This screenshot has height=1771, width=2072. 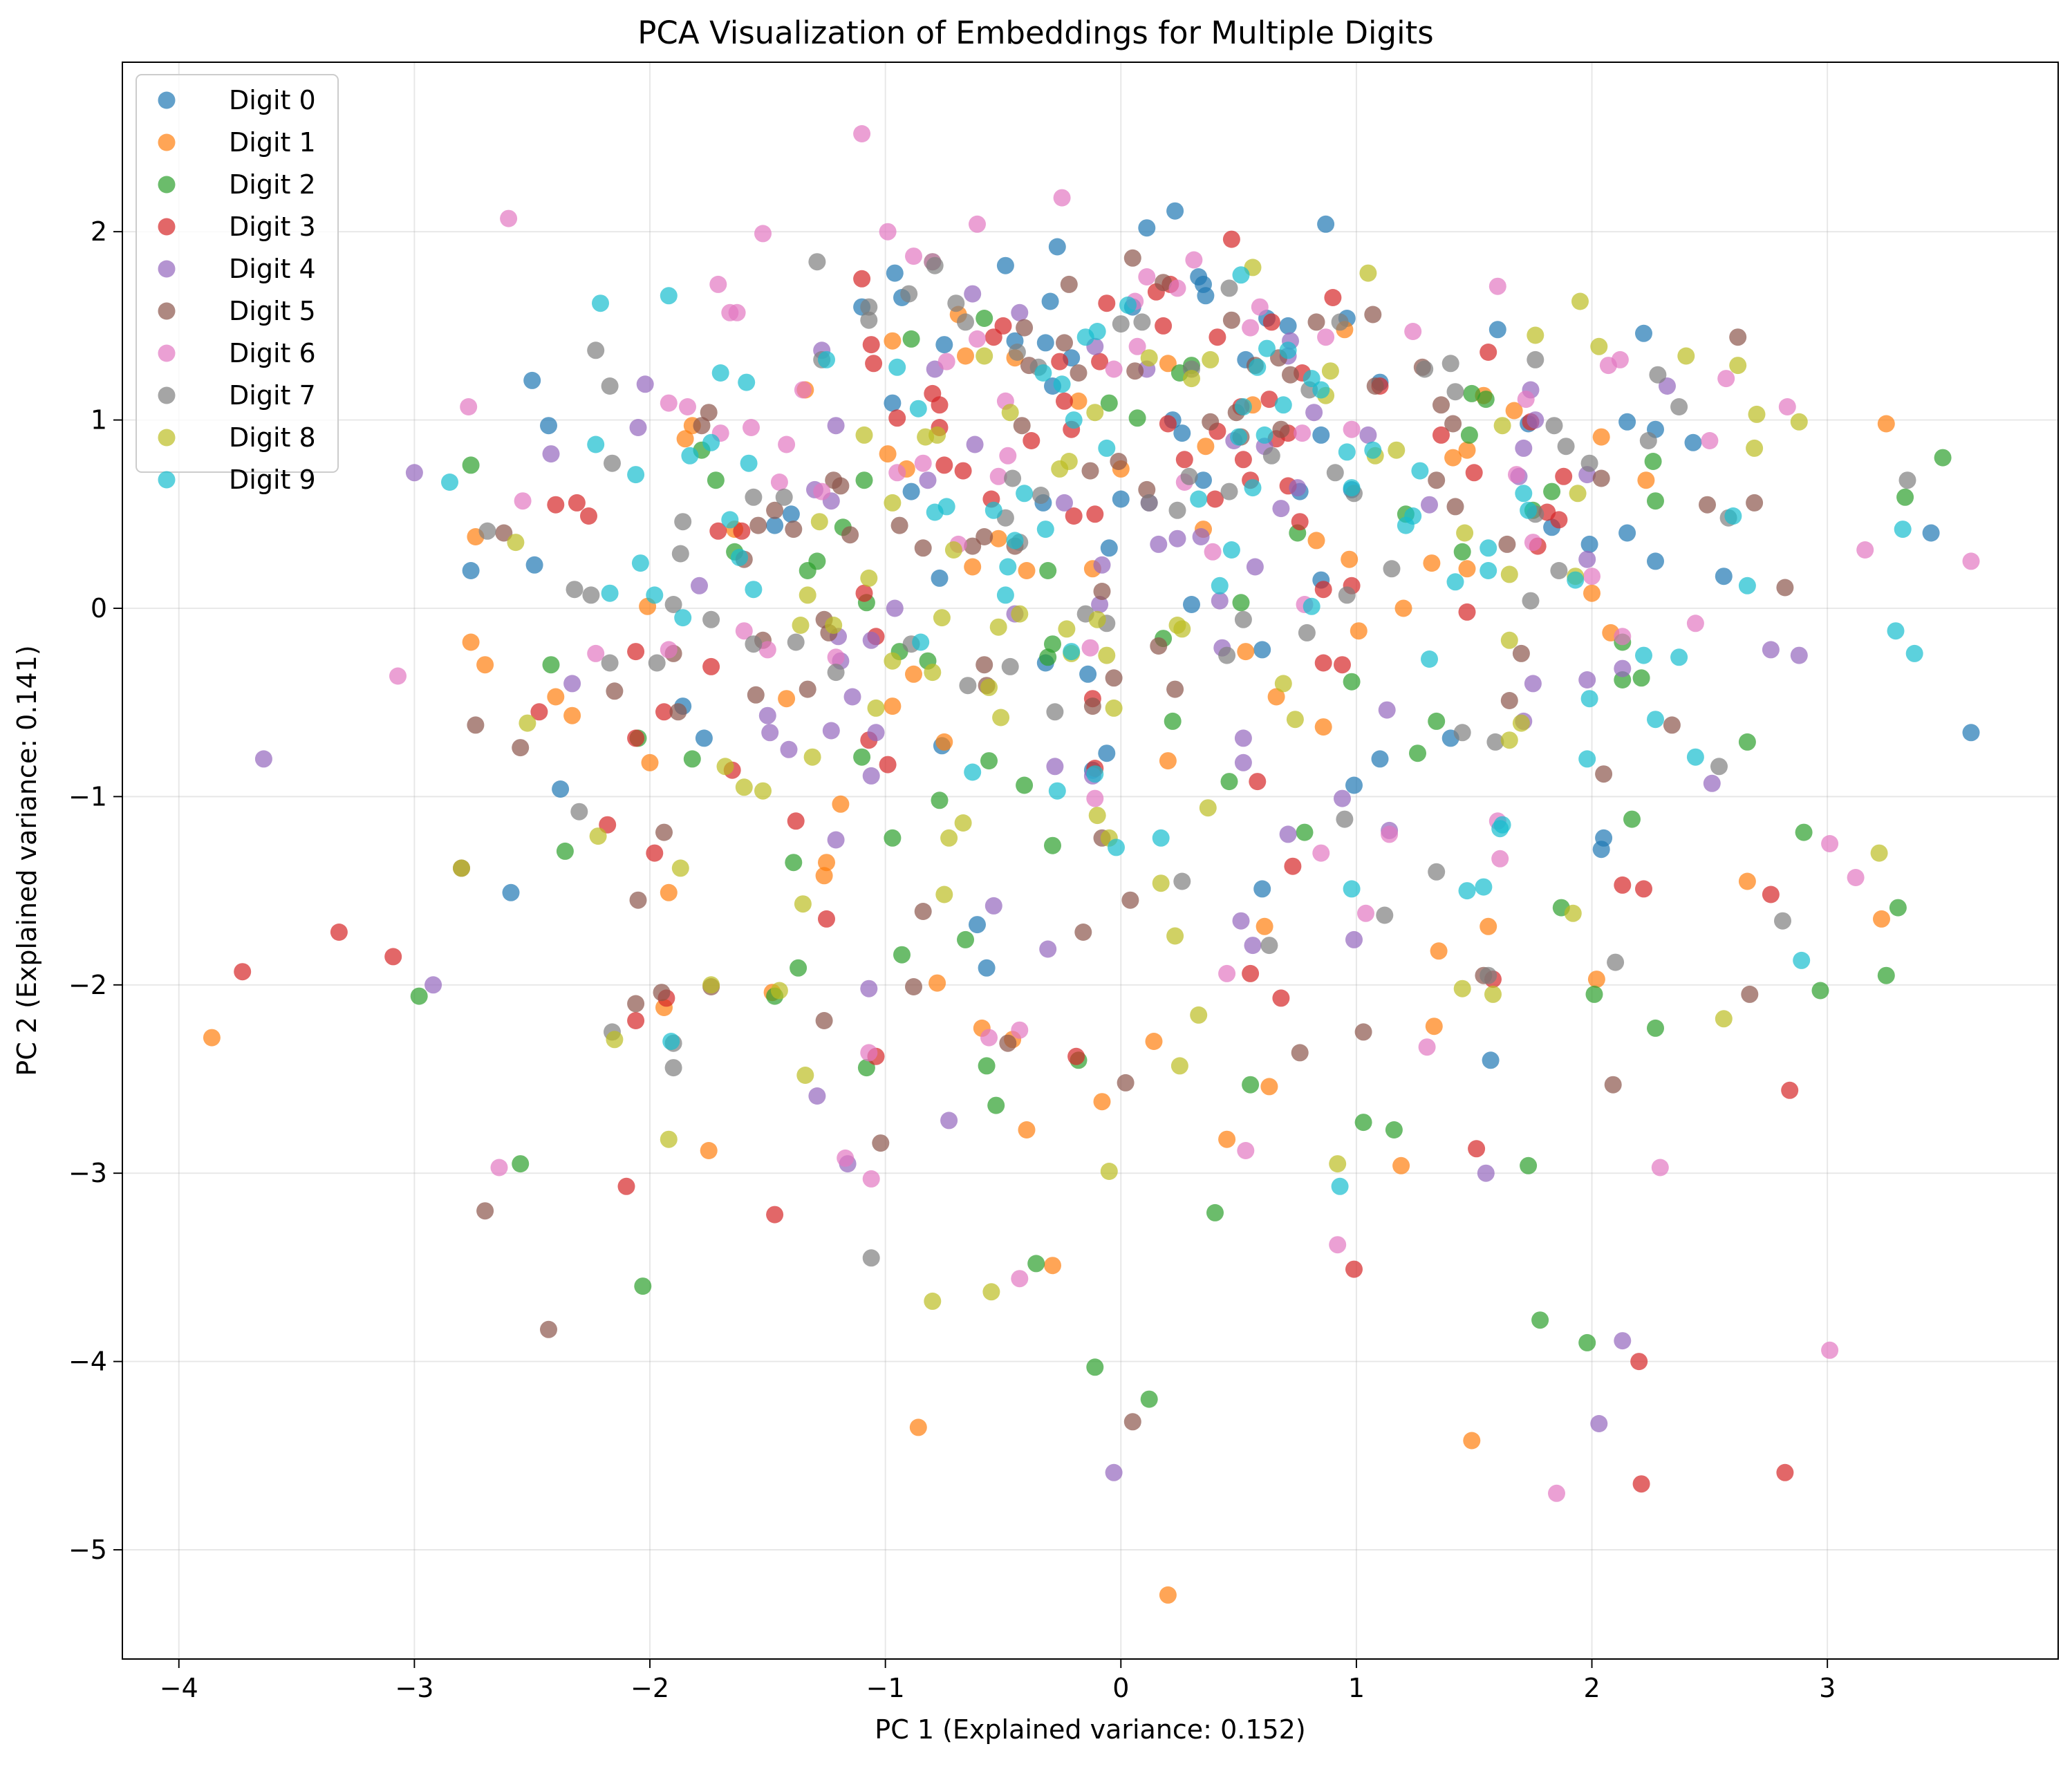 I want to click on y-axis-label: PC 2 (Explained variance: 0.141), so click(x=27, y=860).